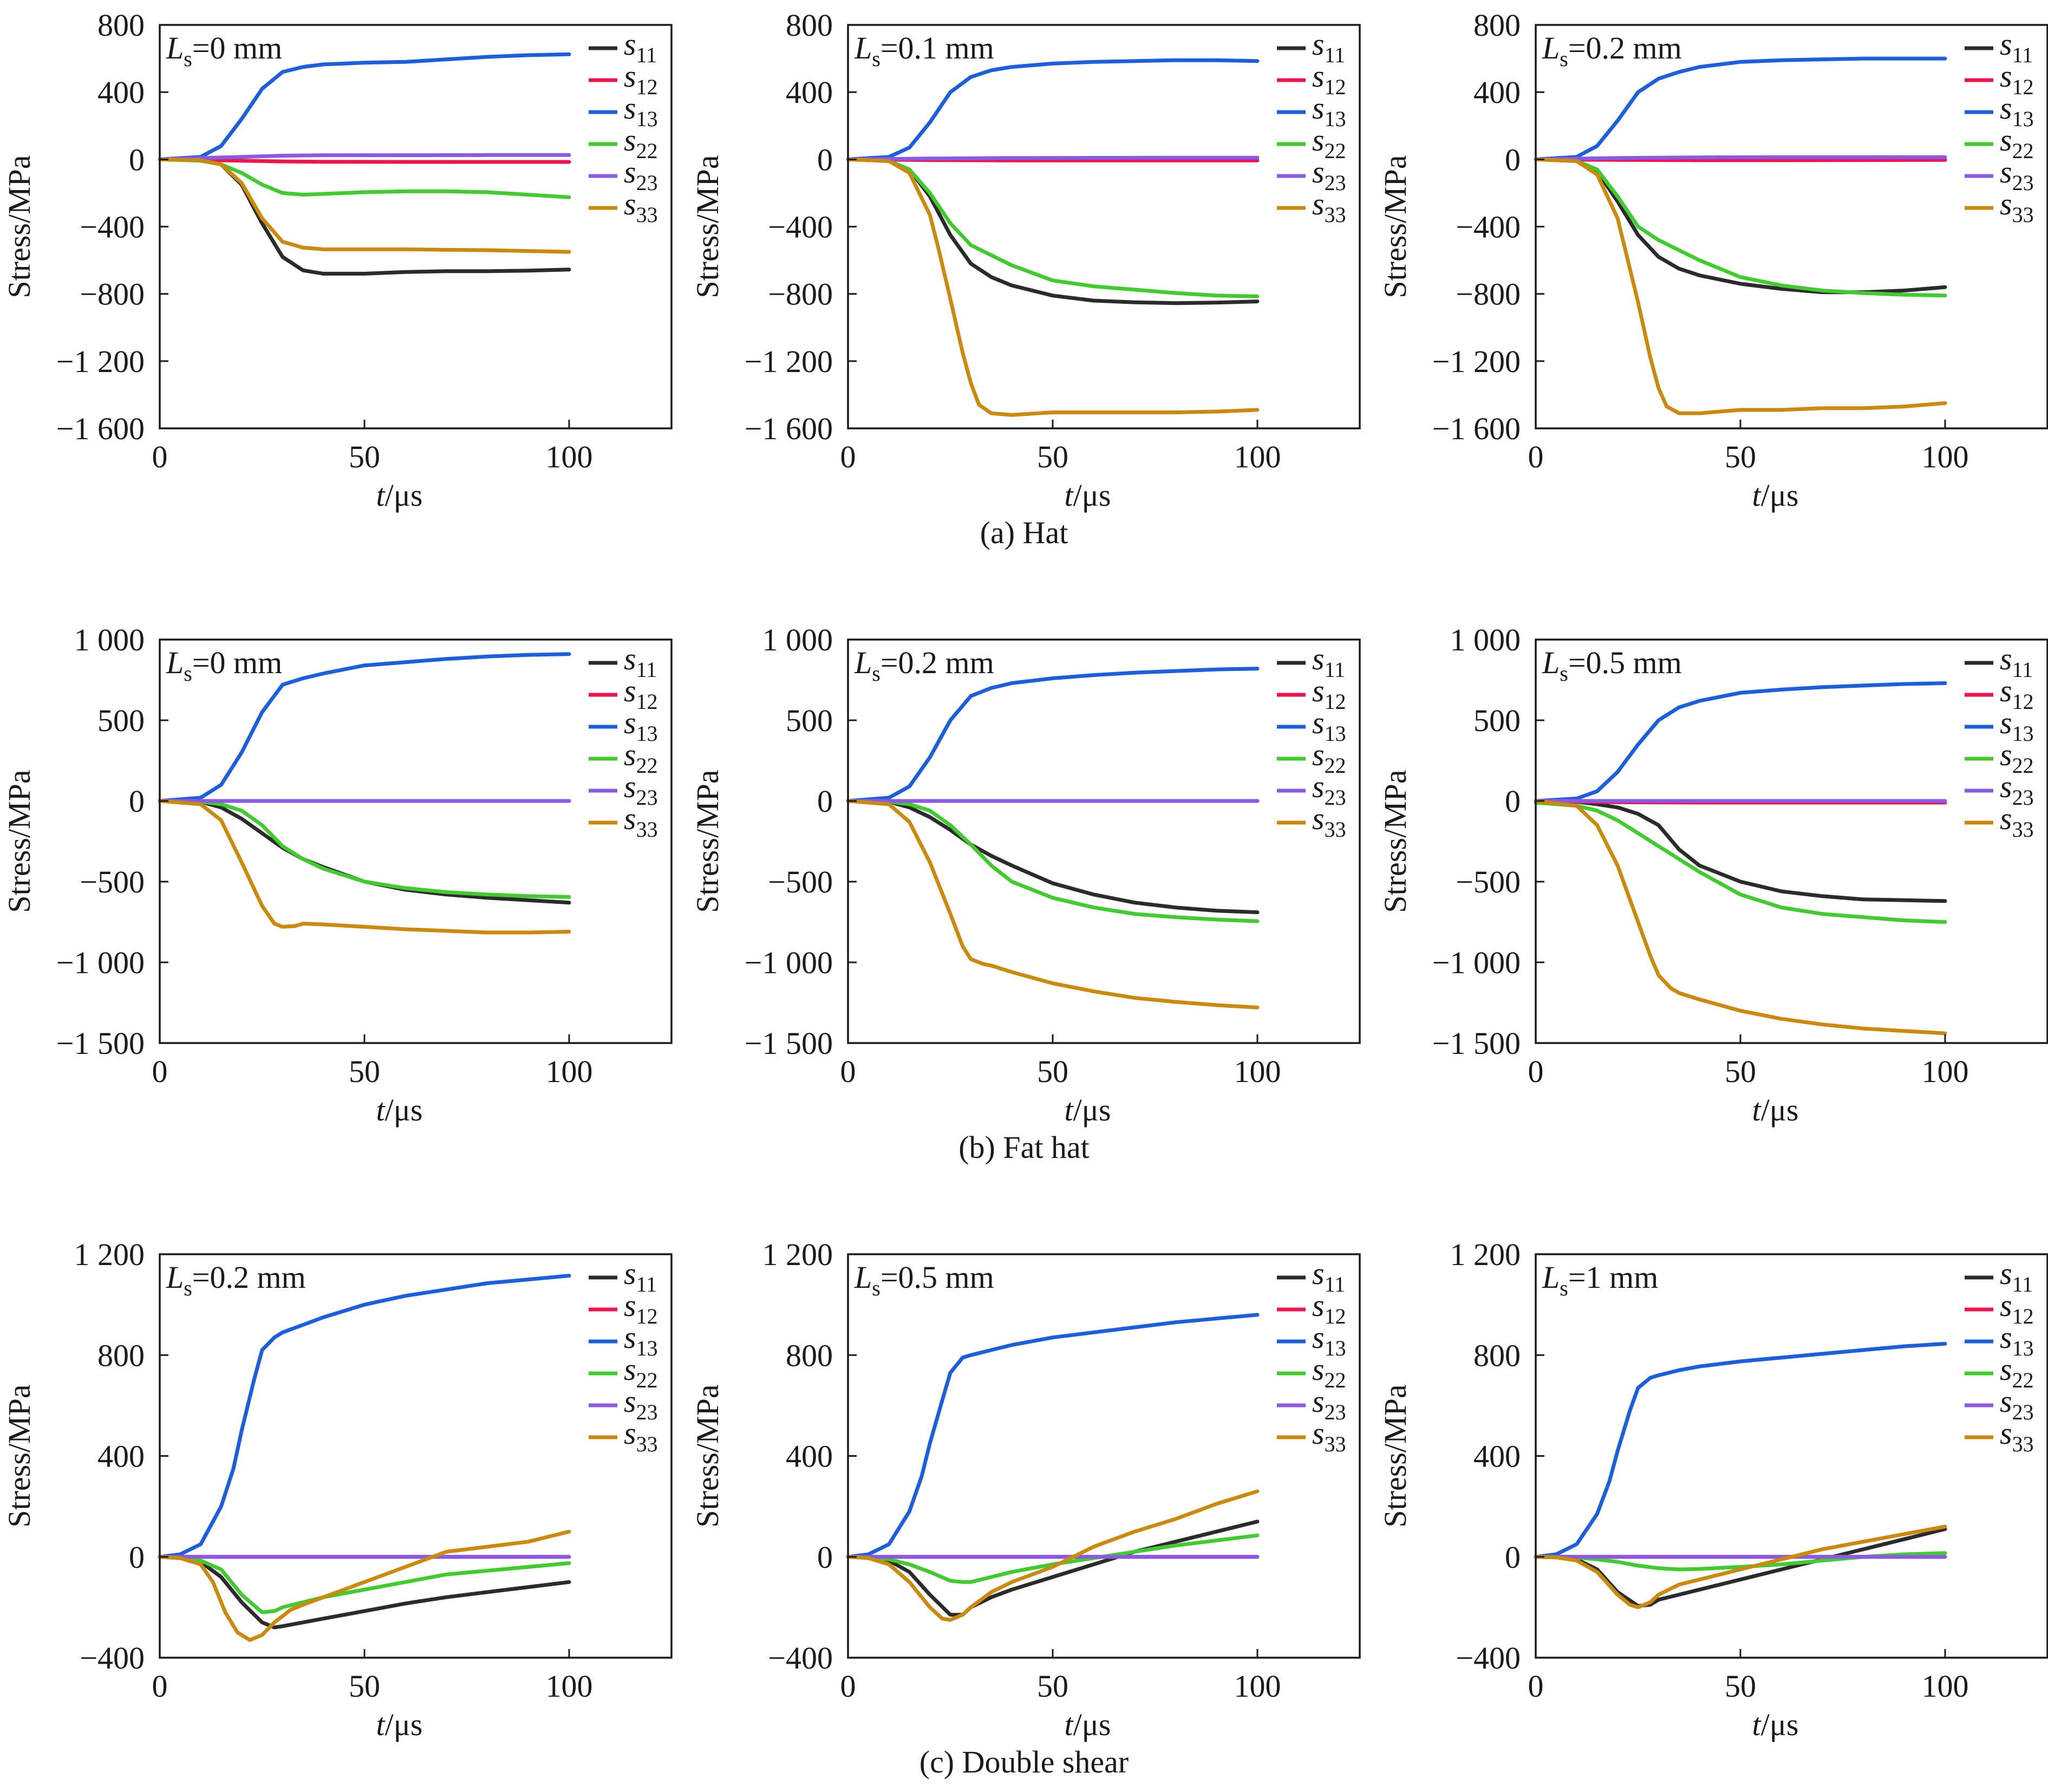  What do you see at coordinates (1775, 1110) in the screenshot?
I see `x-axis-title: t/μs` at bounding box center [1775, 1110].